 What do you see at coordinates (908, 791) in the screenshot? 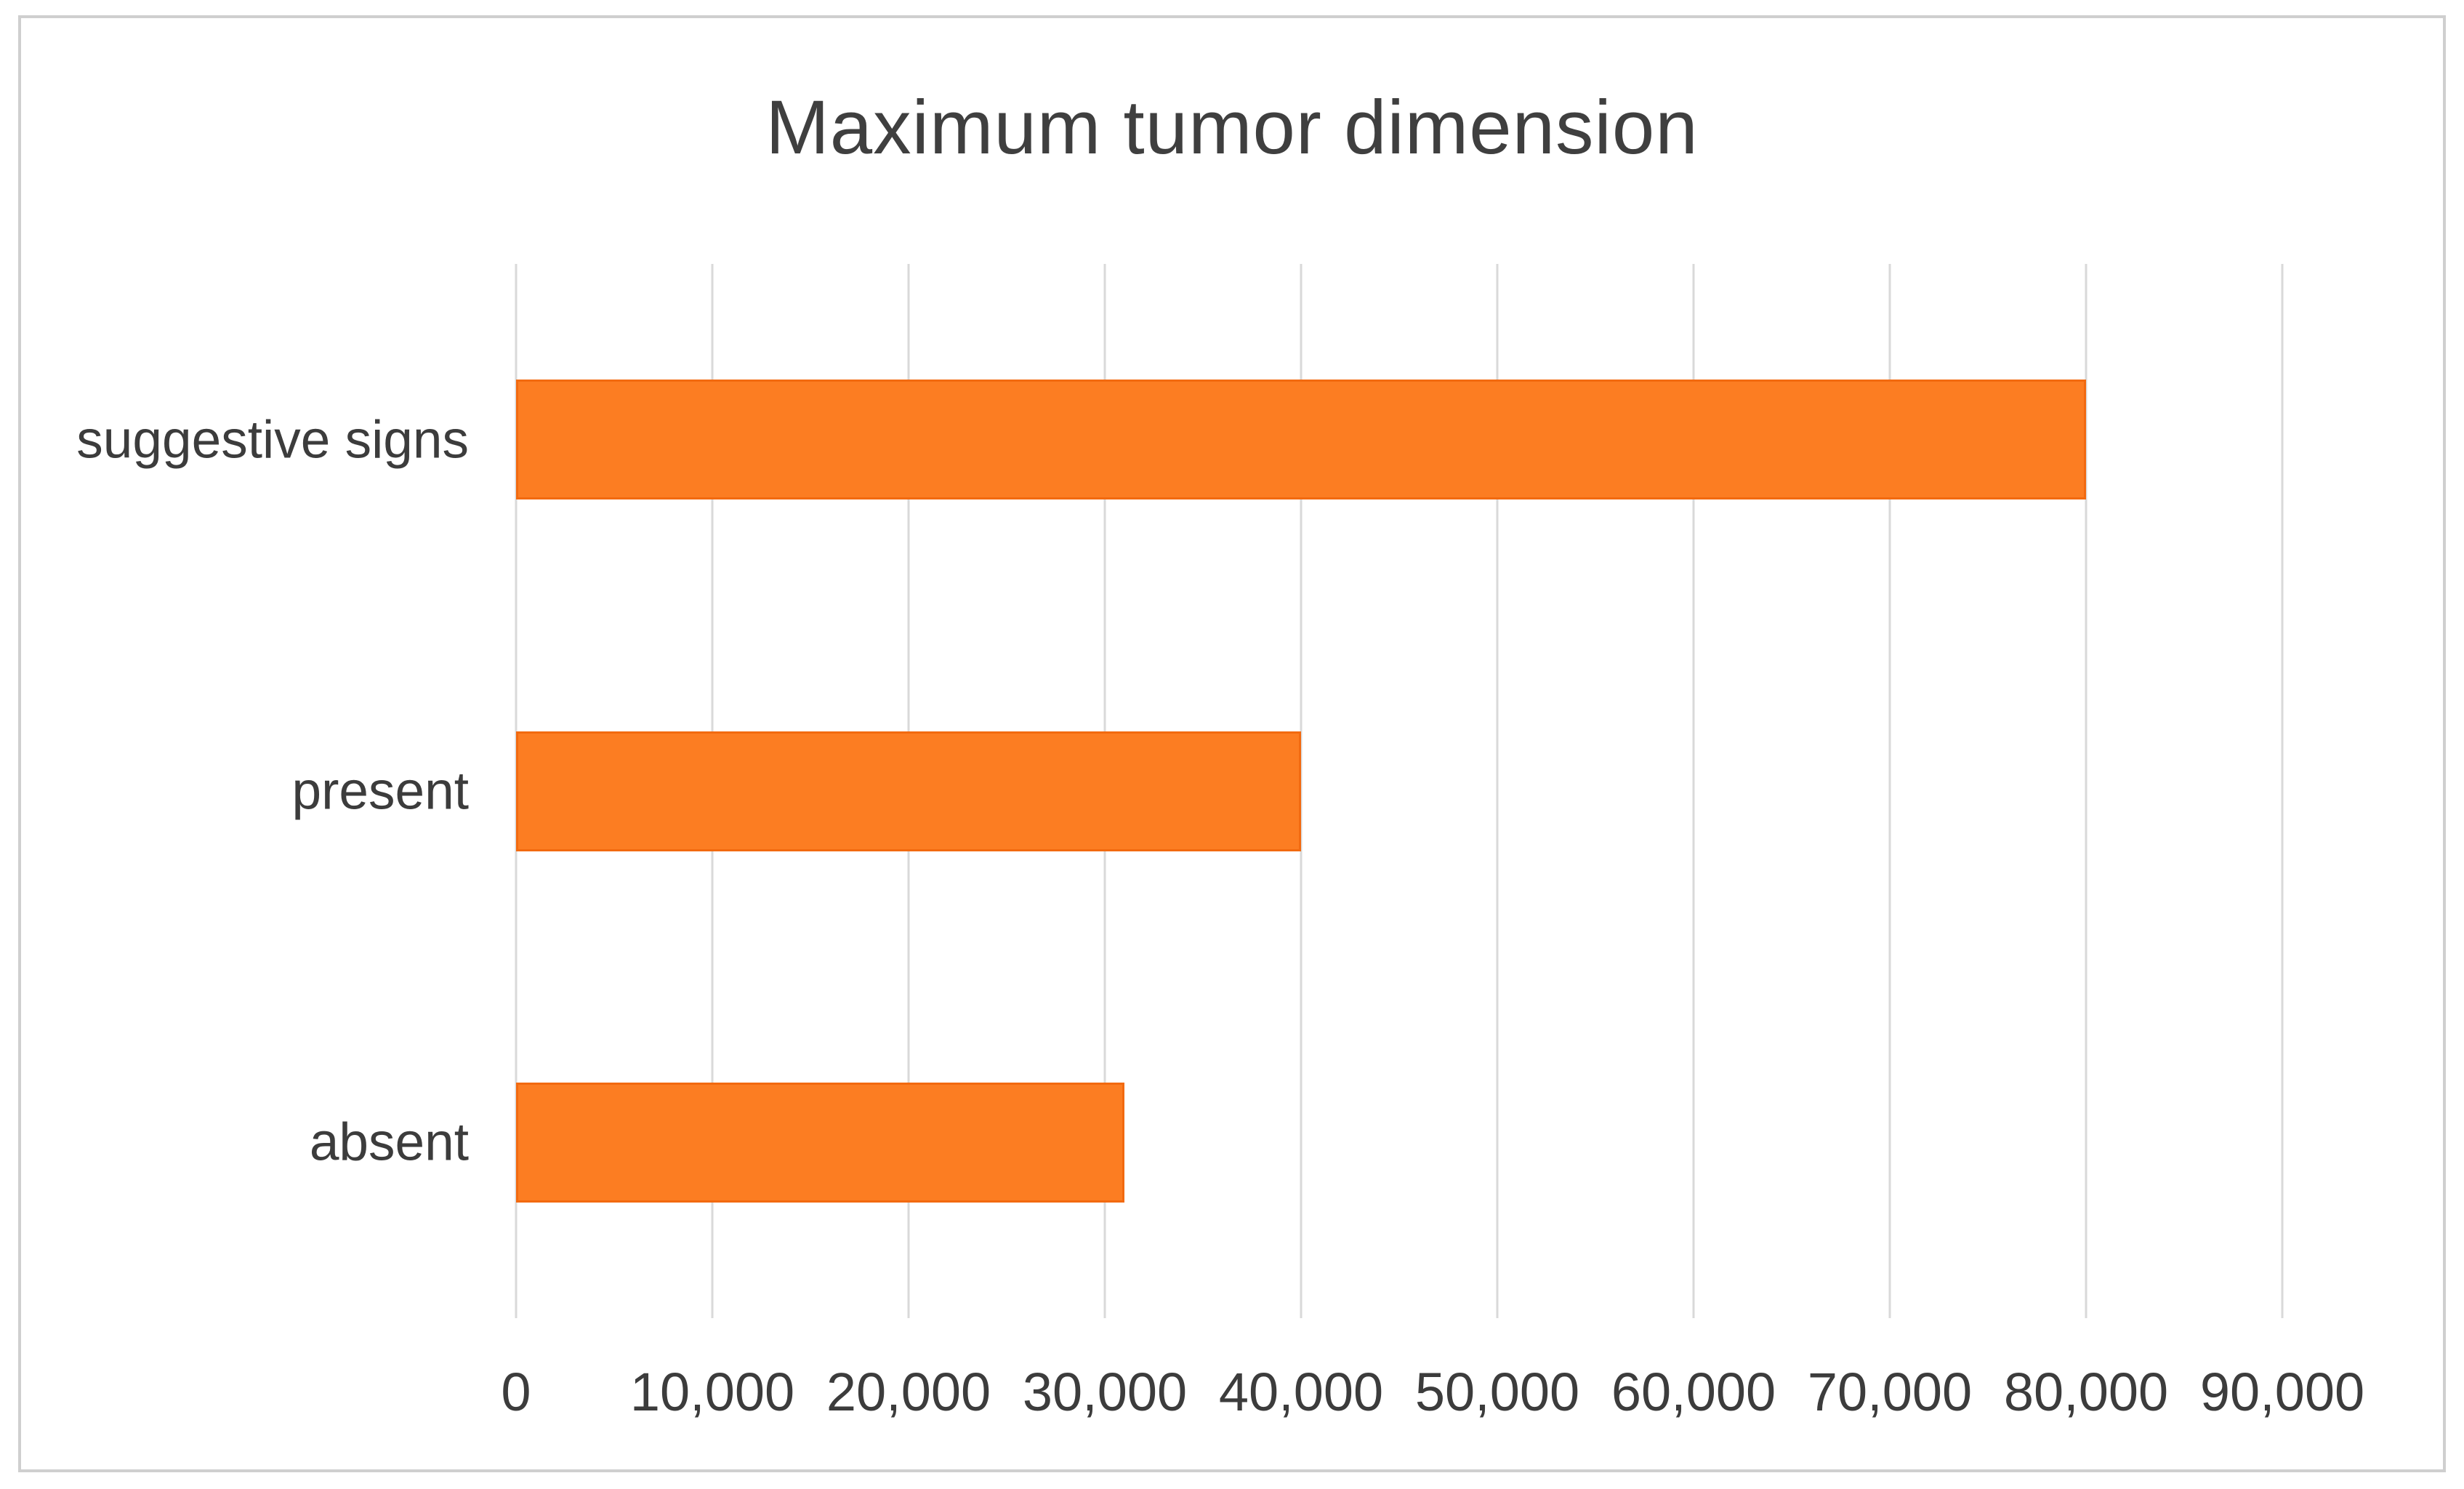
I see `bar-present` at bounding box center [908, 791].